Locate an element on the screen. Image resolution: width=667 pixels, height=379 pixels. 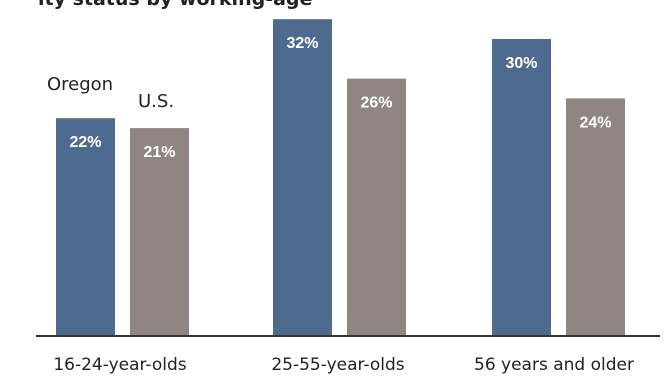
clipped-title: ity status by working-age is located at coordinates (175, 5).